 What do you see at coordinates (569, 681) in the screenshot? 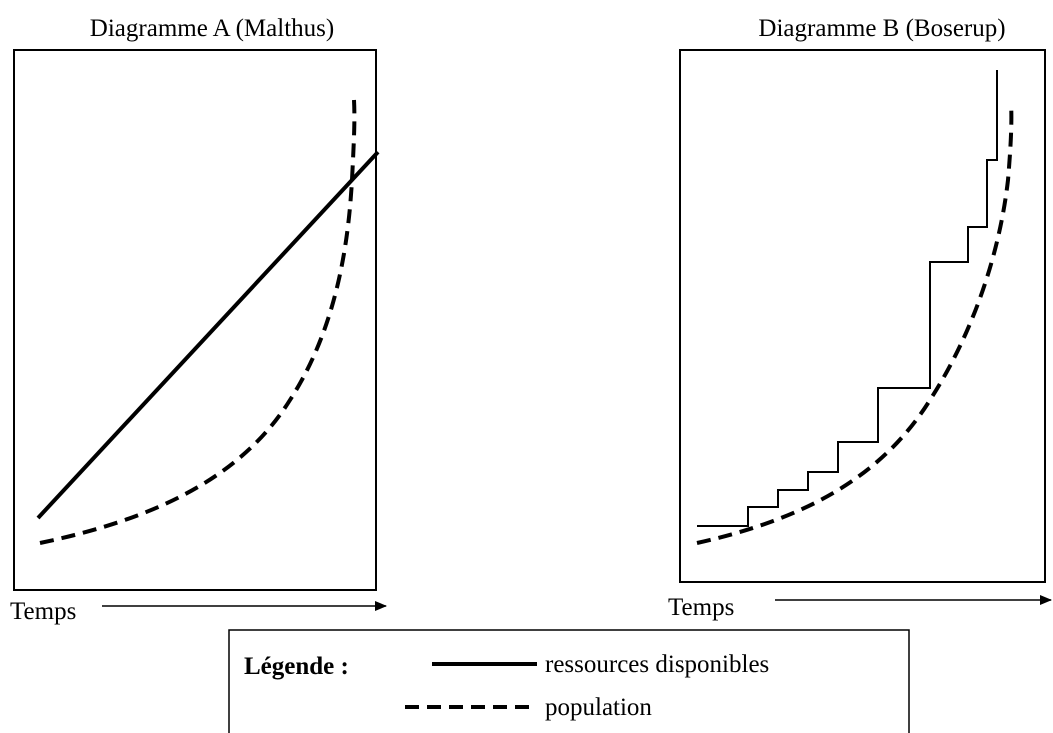
I see `legend-frame` at bounding box center [569, 681].